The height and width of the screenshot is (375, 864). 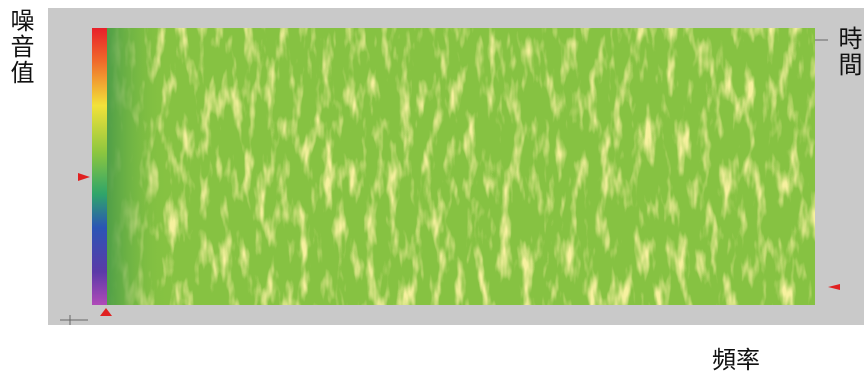 I want to click on right-axis-label: 時間, so click(x=848, y=52).